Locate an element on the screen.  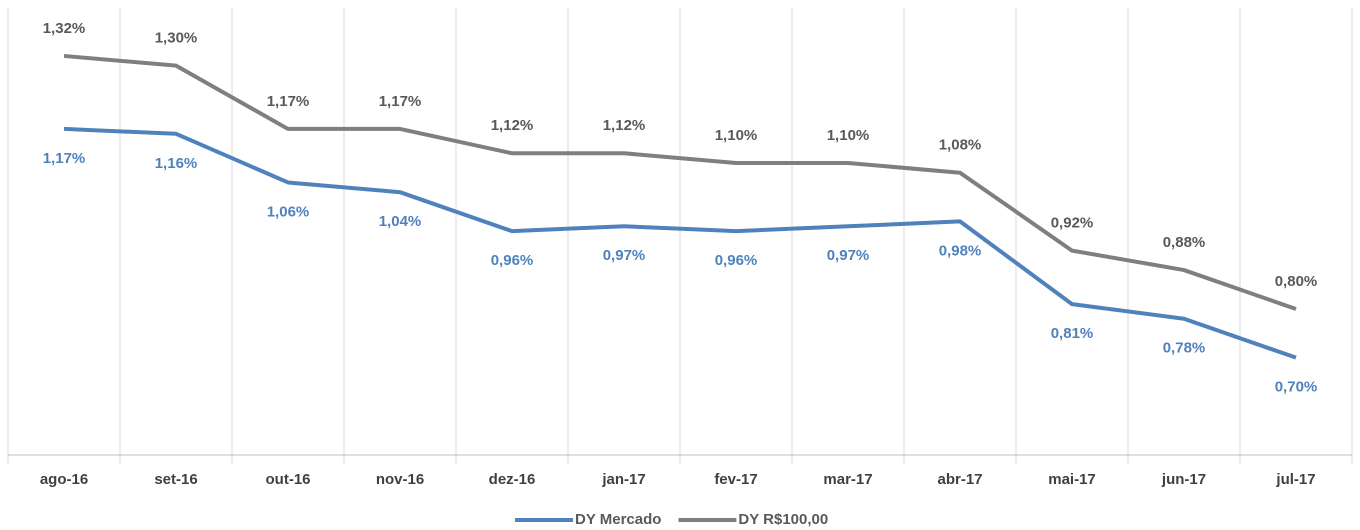
x-tick-label: nov-16 is located at coordinates (400, 479).